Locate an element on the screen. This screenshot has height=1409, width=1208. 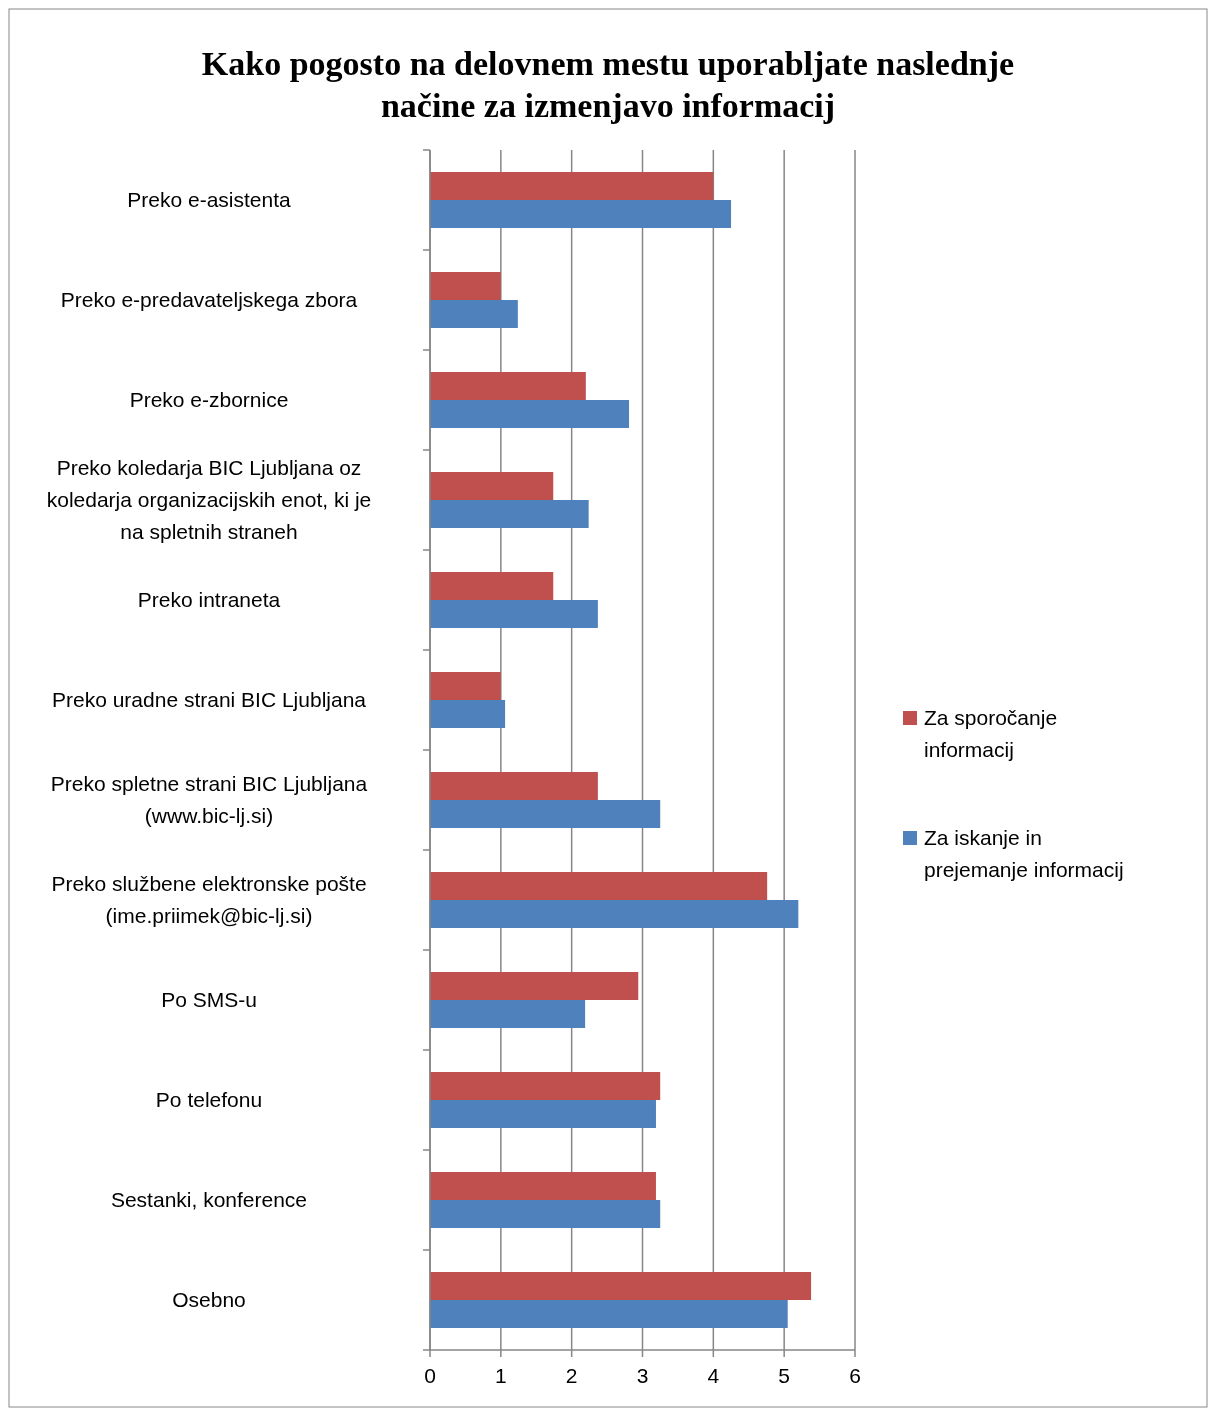
x-tick-label: 3 is located at coordinates (642, 1375).